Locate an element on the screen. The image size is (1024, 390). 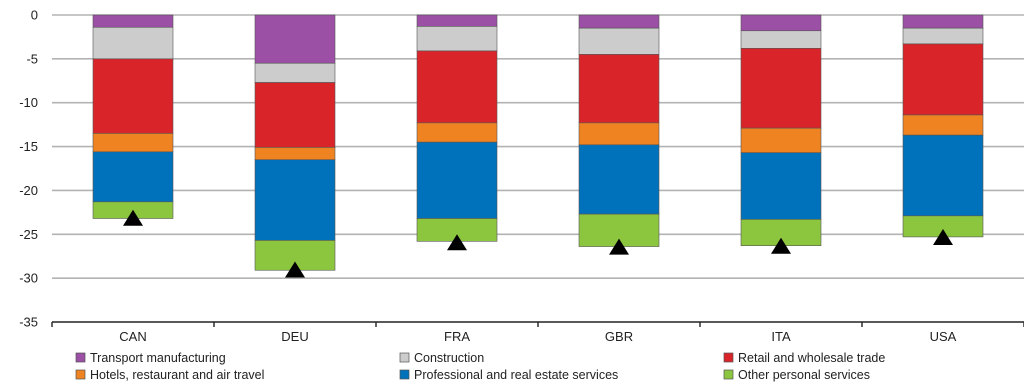
y-tick-label: -35 is located at coordinates (28, 322).